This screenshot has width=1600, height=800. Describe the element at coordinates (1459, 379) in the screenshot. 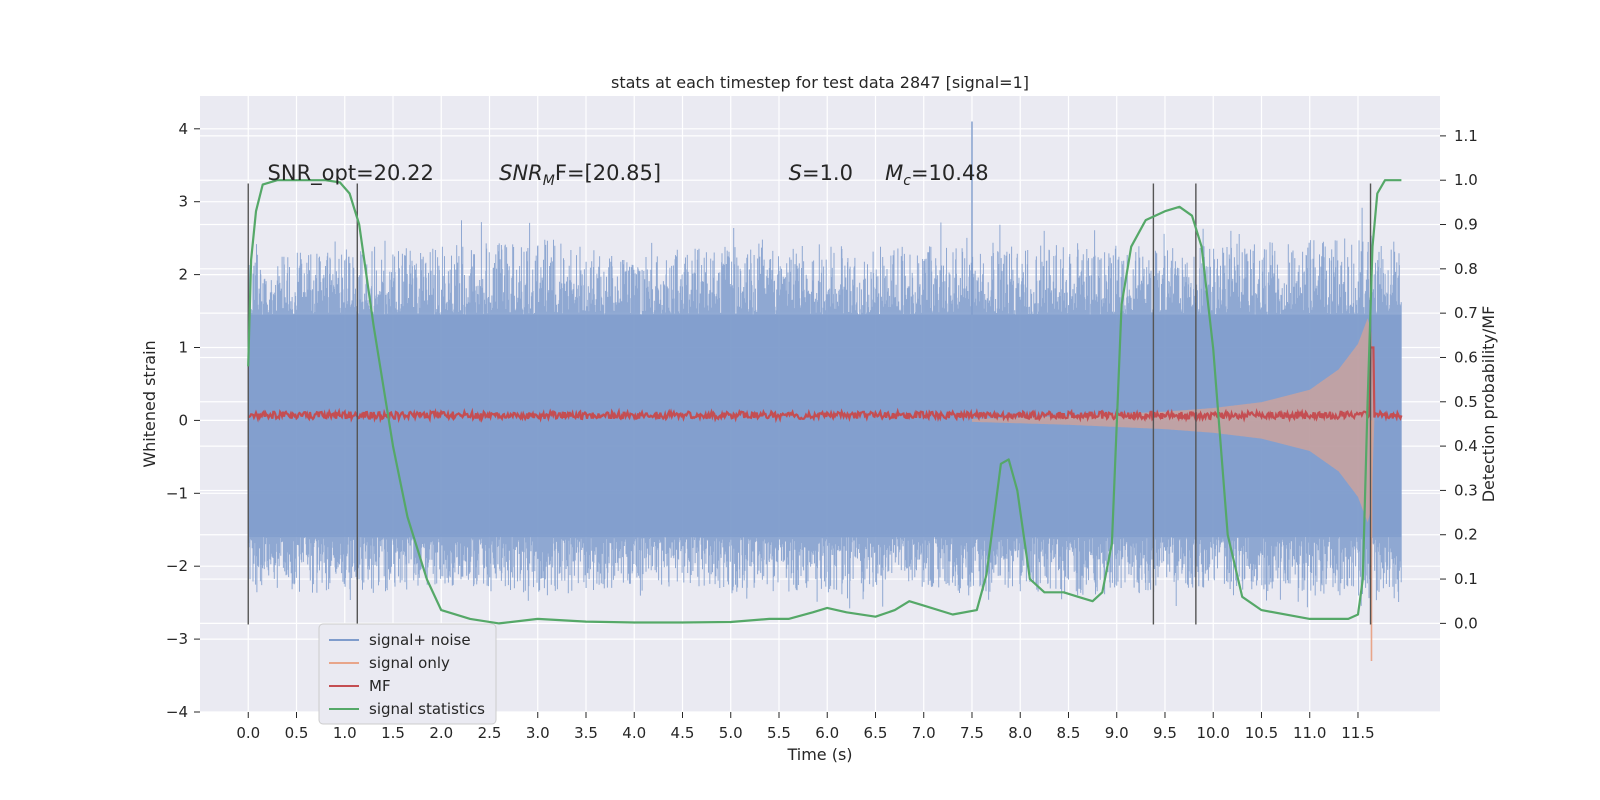

I see `y-right-axis-ticks: 0.0 0.1 0.2 0.3 0.4 0.5 0.6 0.7 0.8 0.9 1.0 1.1` at that location.